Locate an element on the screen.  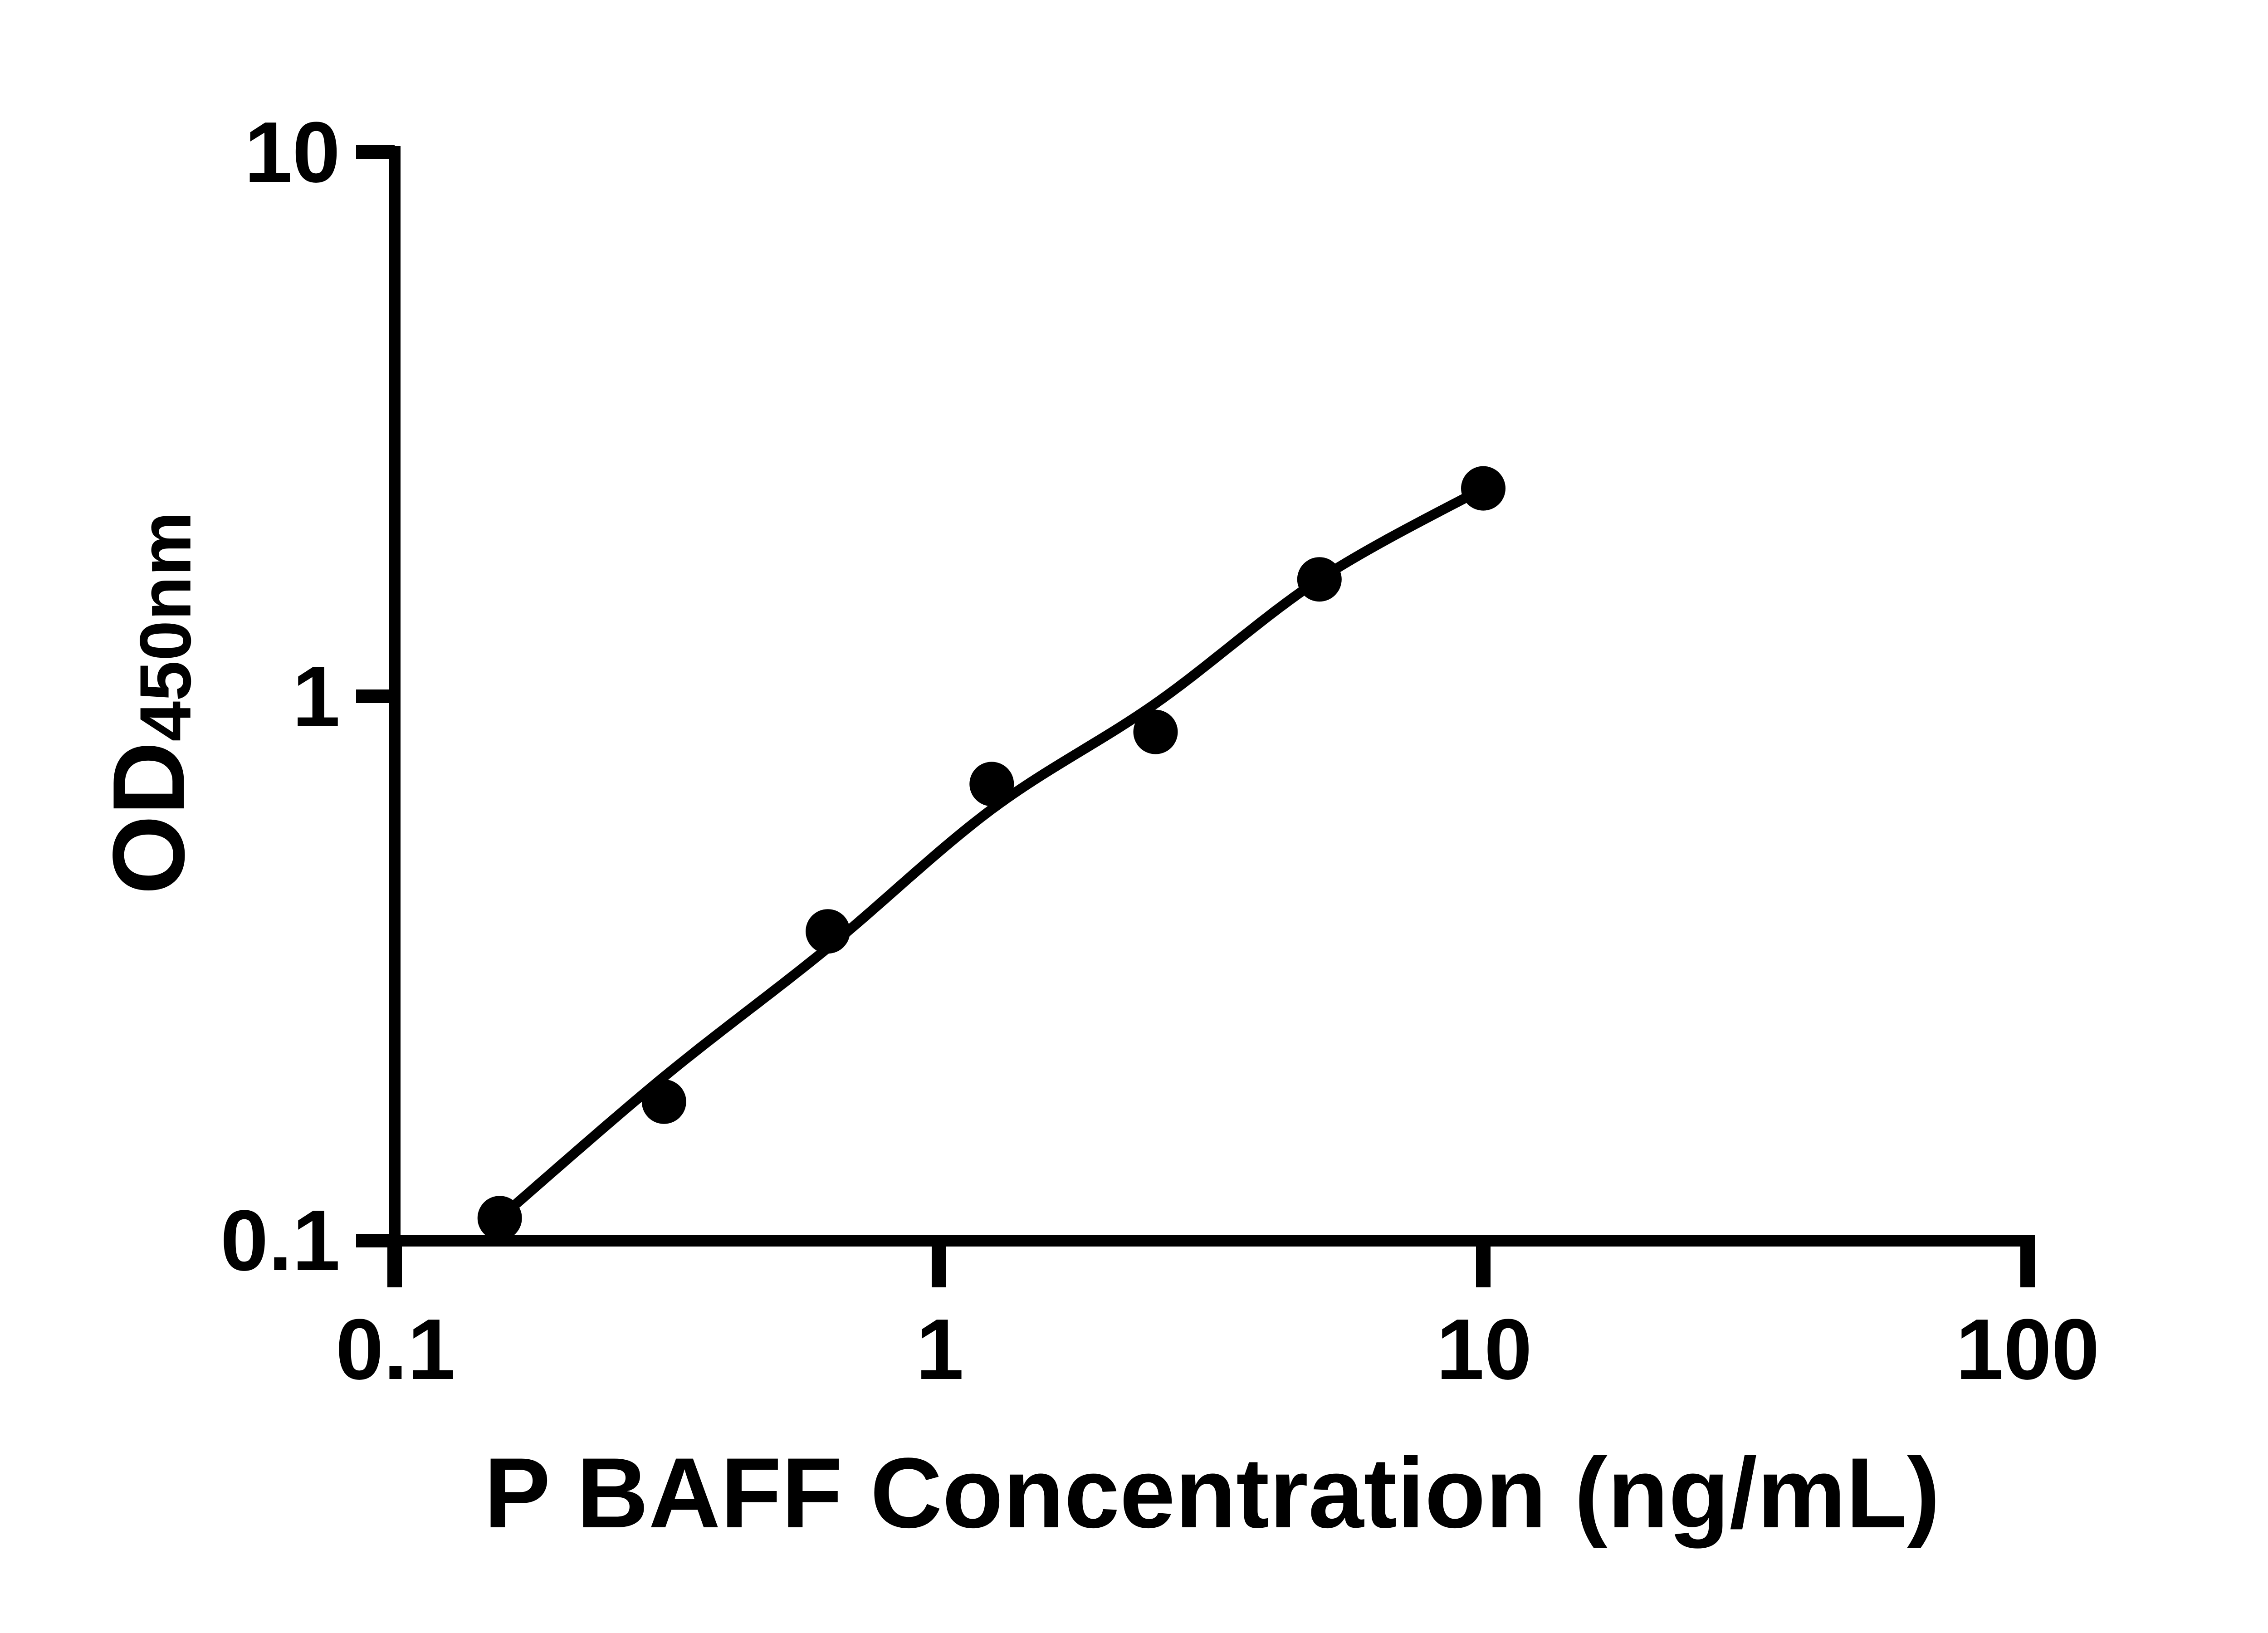
y-axis-title: OD450nm is located at coordinates (148, 703).